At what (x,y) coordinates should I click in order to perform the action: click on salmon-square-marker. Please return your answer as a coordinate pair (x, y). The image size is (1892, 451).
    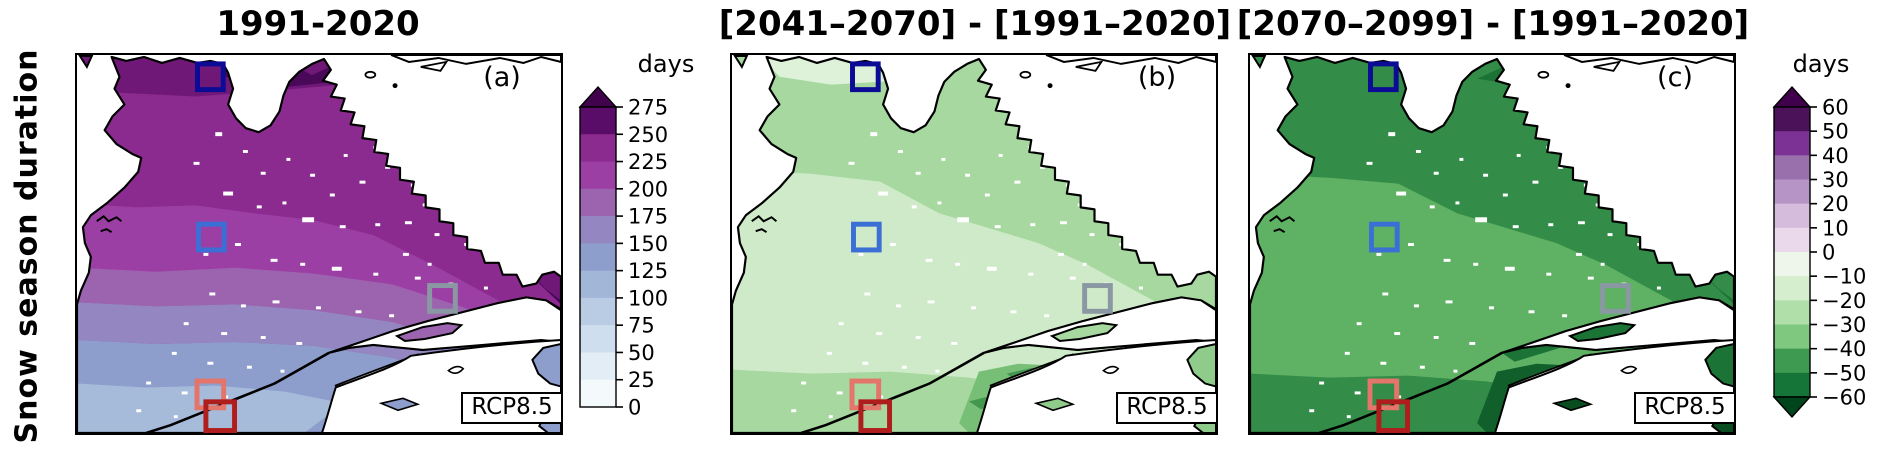
    Looking at the image, I should click on (1383, 394).